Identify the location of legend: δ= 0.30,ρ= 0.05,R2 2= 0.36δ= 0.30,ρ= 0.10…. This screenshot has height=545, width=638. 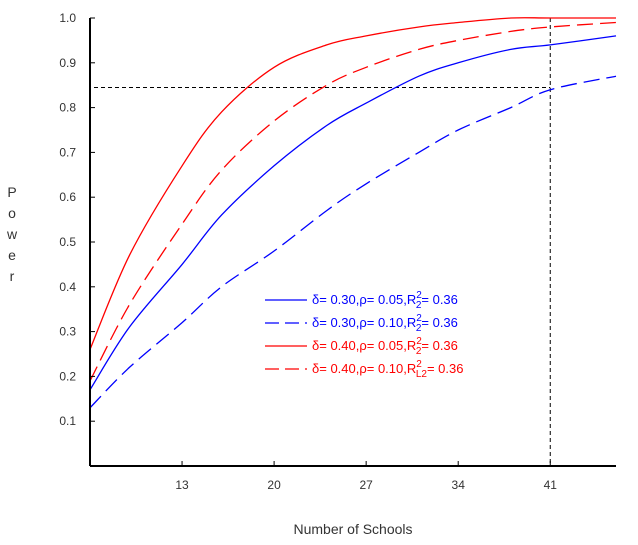
(364, 335).